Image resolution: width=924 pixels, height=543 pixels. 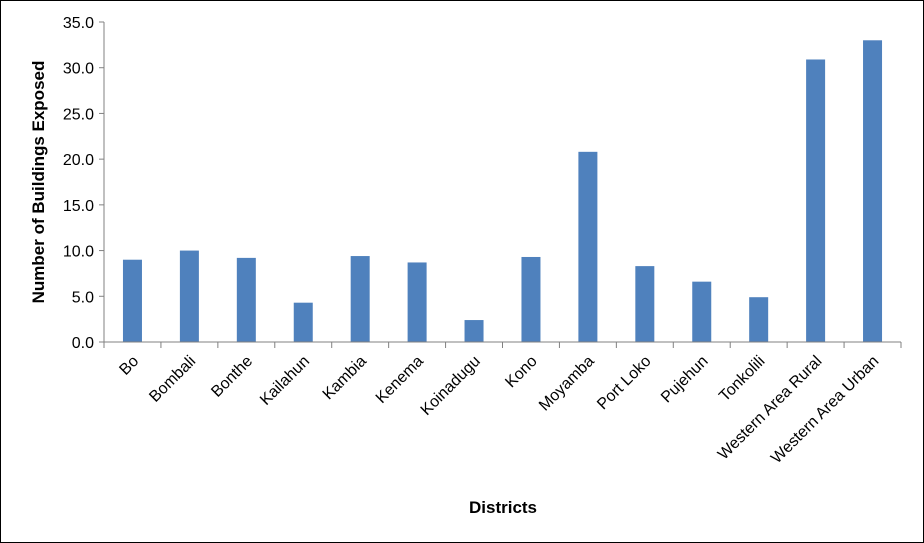 What do you see at coordinates (521, 372) in the screenshot?
I see `x-tick-label: Kono` at bounding box center [521, 372].